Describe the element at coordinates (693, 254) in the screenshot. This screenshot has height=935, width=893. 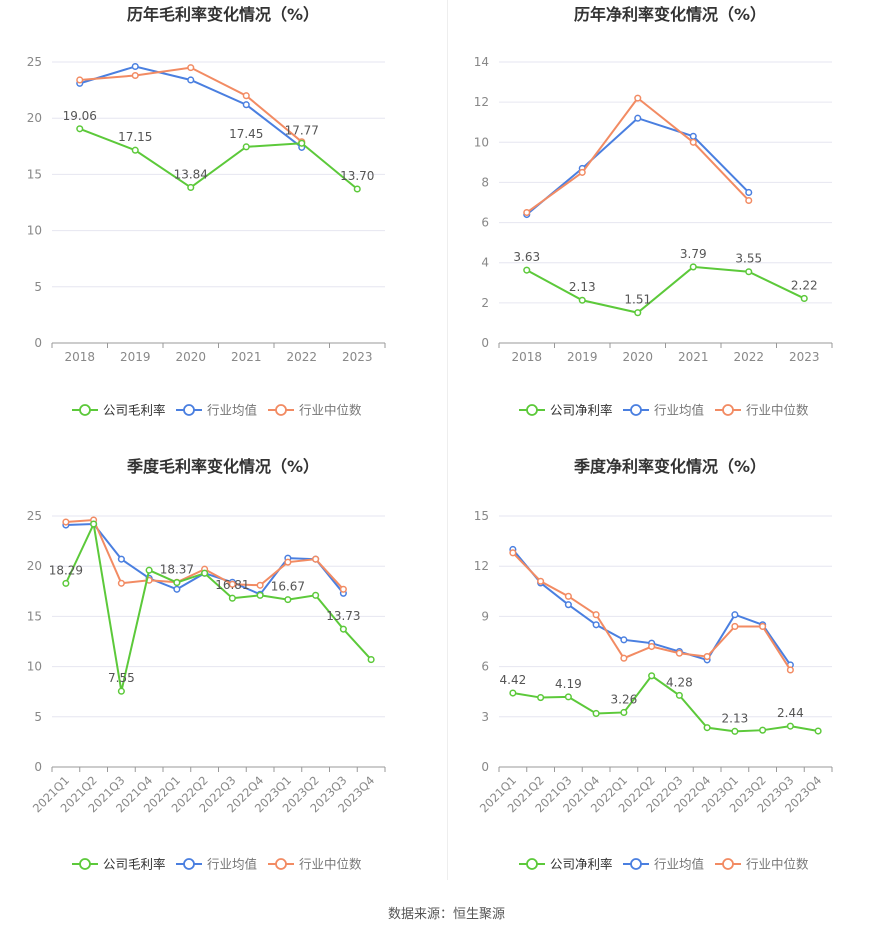
I see `data-label: 3.79` at that location.